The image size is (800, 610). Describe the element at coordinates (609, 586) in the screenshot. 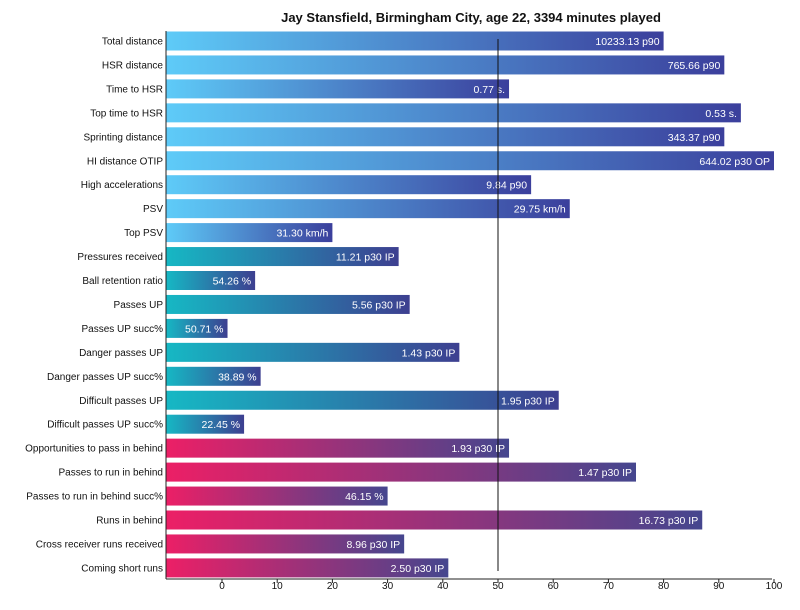

I see `x-tick-label: 70` at that location.